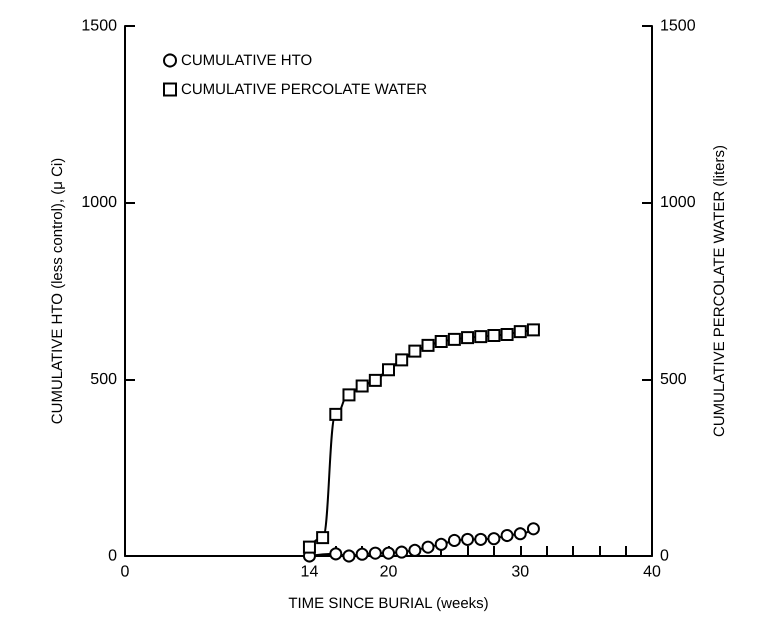  What do you see at coordinates (57, 291) in the screenshot?
I see `y-axis-title: CUMULATIVE HTO (less control), (μ Ci)` at bounding box center [57, 291].